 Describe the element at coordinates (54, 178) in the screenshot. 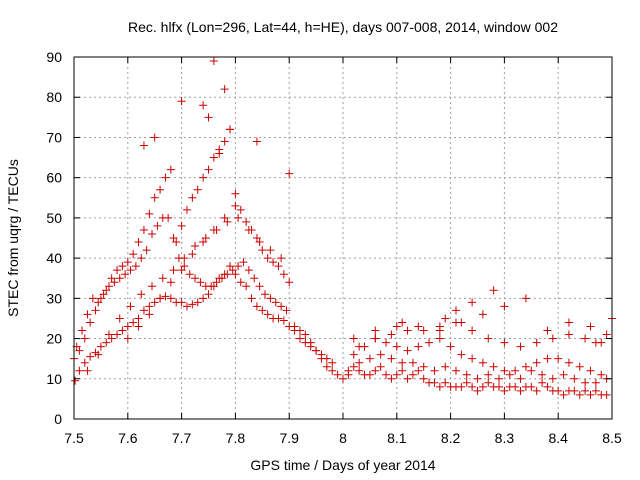

I see `y-tick-label: 60` at that location.